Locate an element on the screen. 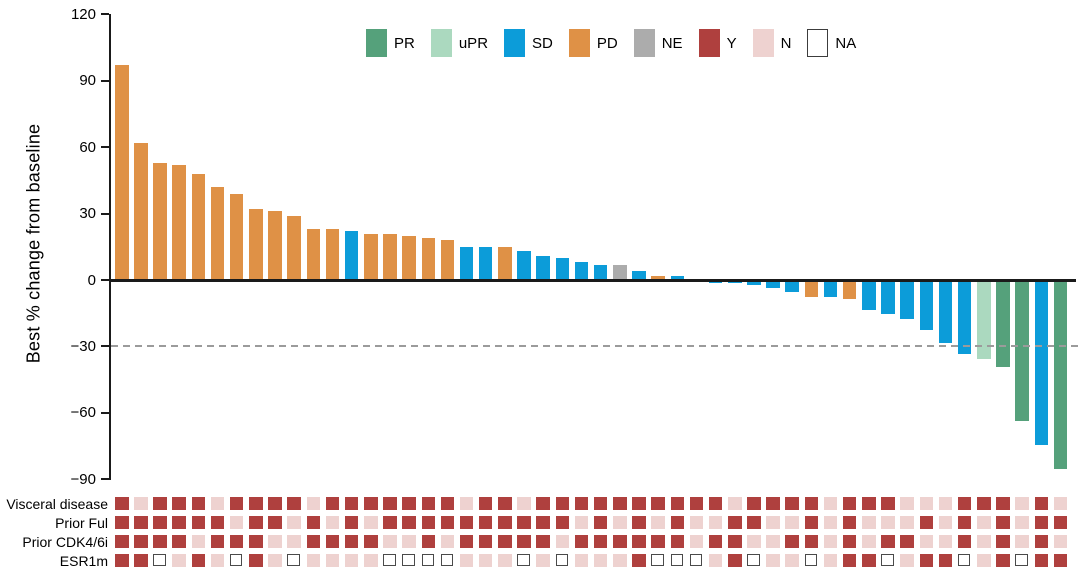 This screenshot has width=1080, height=576. y-tick-label: 120 is located at coordinates (83, 14).